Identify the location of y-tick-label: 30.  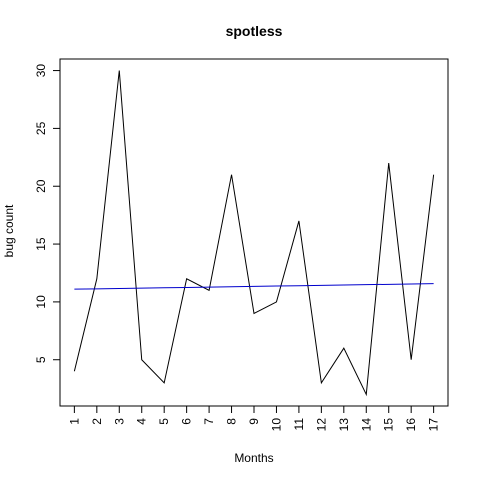
(41, 71).